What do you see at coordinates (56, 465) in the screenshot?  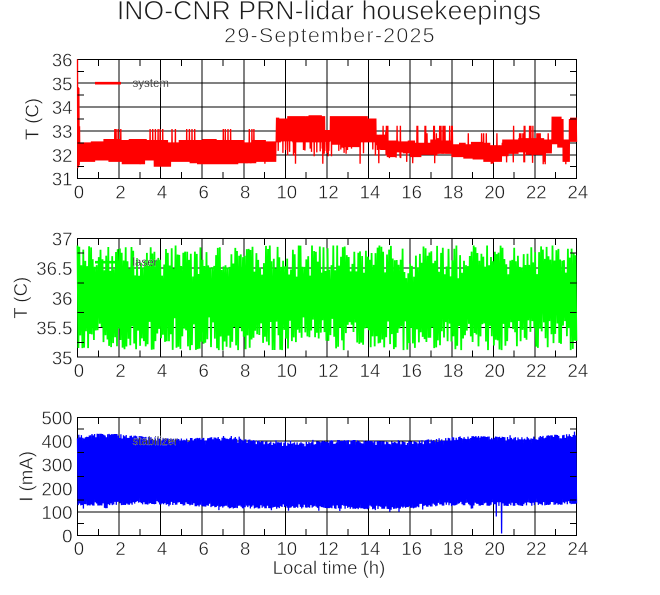 I see `svg-text: 300` at bounding box center [56, 465].